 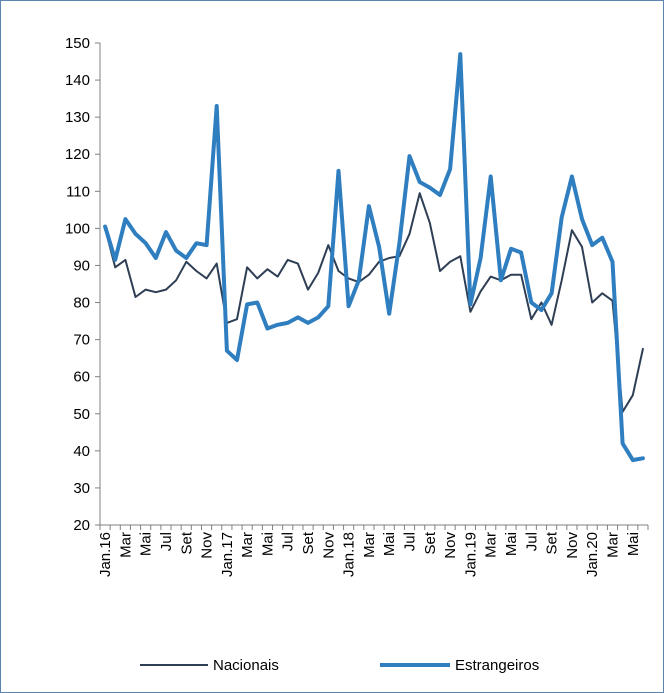 I want to click on y-axis-ticks: 20 30 40 50 60 70 80 90 100 110 120 130 140 150, so click(x=82, y=284).